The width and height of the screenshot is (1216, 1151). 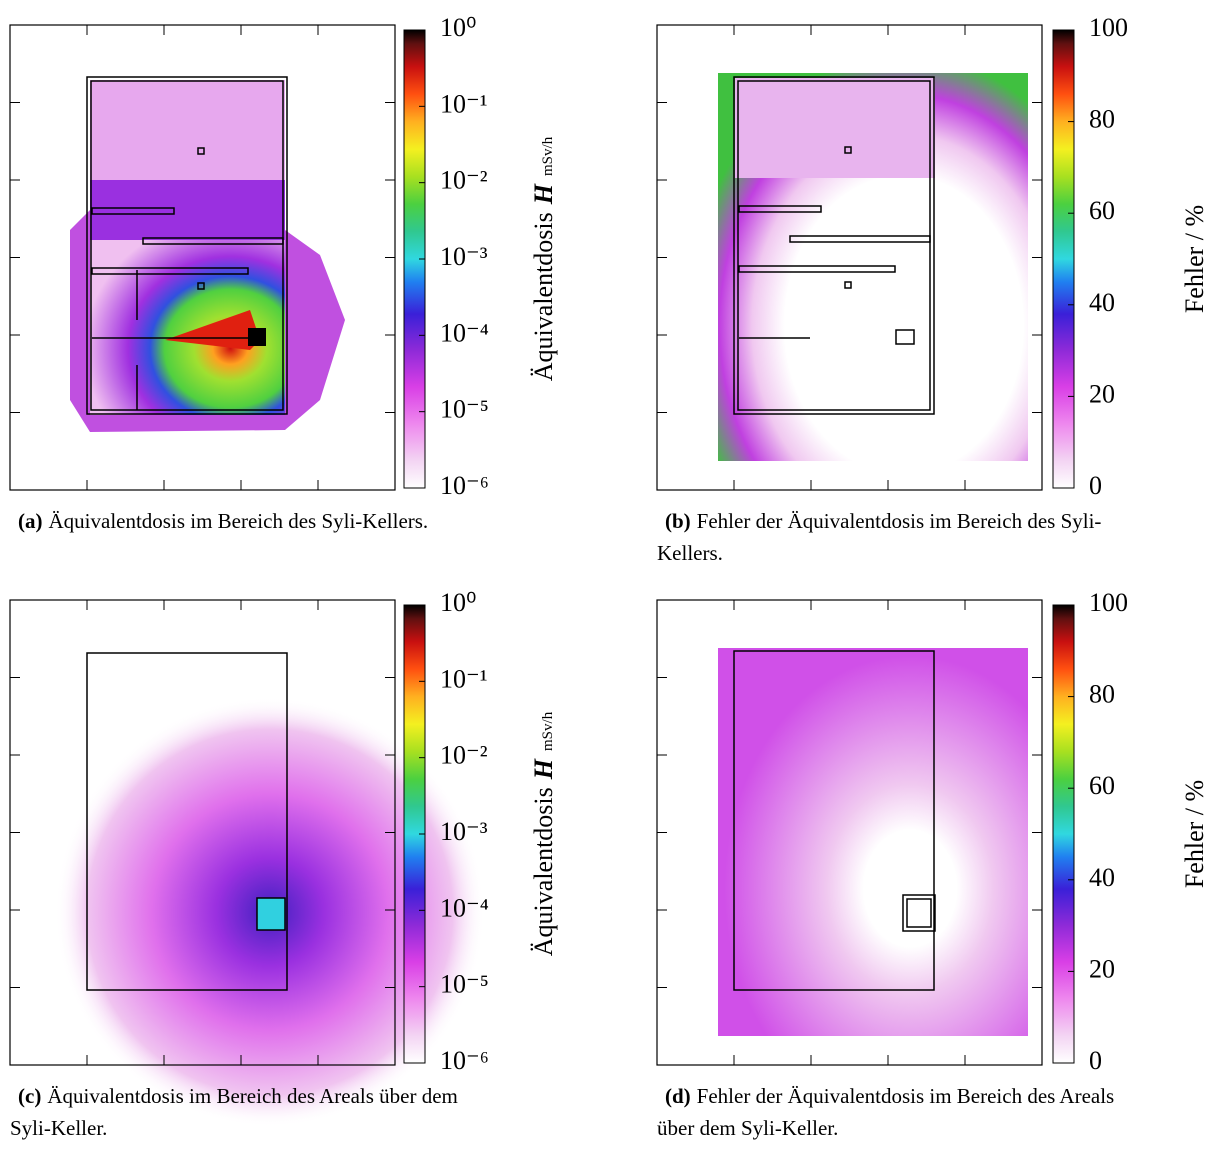 What do you see at coordinates (58, 1128) in the screenshot?
I see `caption-line: Syli-Keller.` at bounding box center [58, 1128].